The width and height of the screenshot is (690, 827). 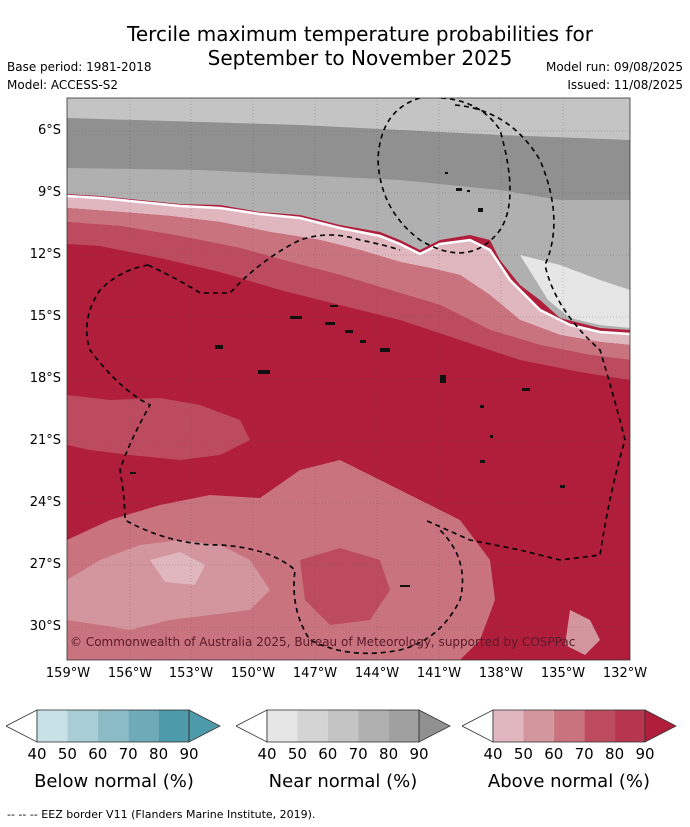 I want to click on above-east-patch, so click(x=582, y=632).